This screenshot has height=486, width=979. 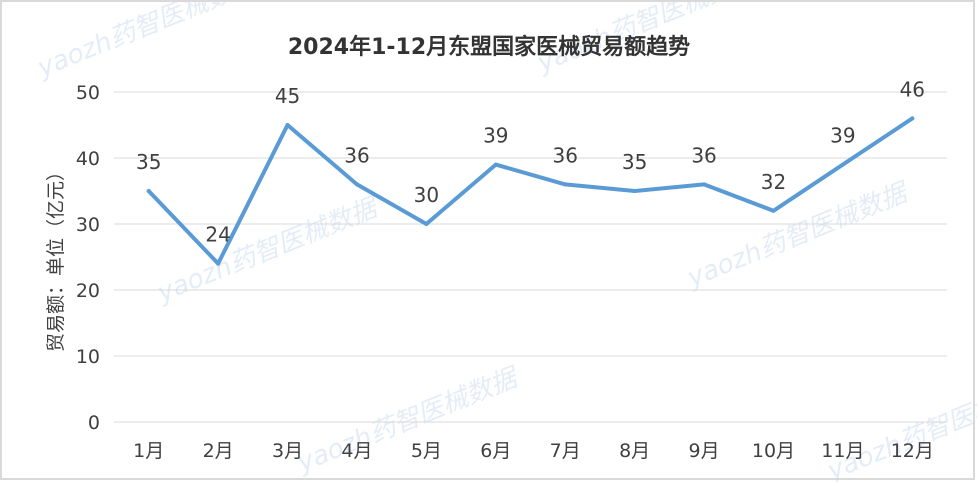 What do you see at coordinates (565, 451) in the screenshot?
I see `x-tick-label: 7月` at bounding box center [565, 451].